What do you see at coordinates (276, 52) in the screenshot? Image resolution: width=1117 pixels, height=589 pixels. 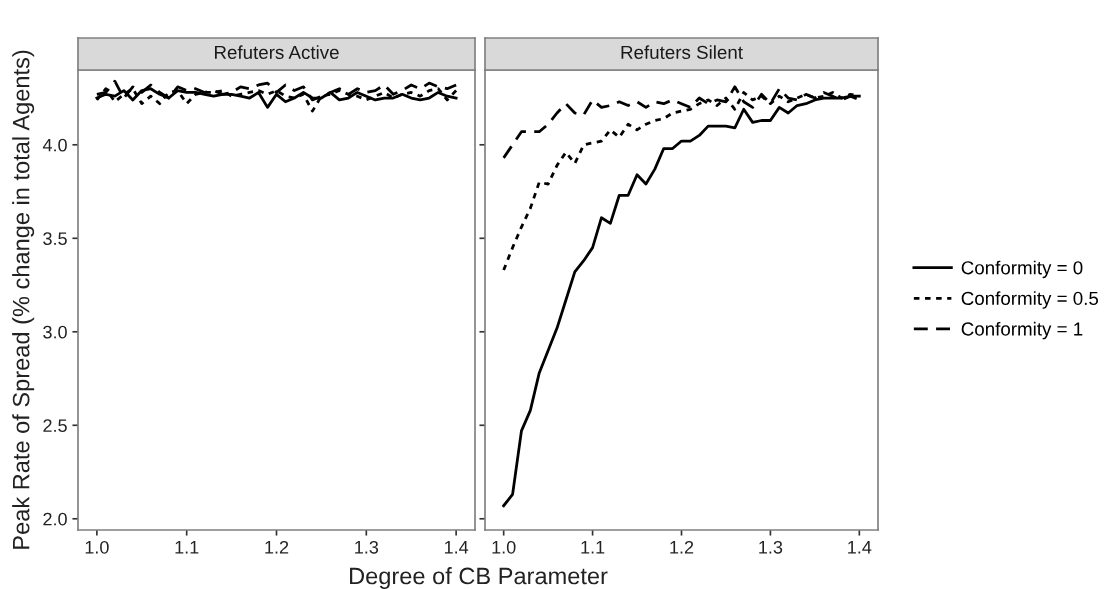 I see `chart-title: Refuters Active` at bounding box center [276, 52].